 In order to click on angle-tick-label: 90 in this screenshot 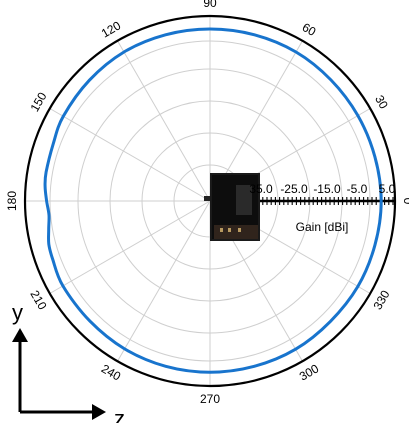, I will do `click(210, 5)`.